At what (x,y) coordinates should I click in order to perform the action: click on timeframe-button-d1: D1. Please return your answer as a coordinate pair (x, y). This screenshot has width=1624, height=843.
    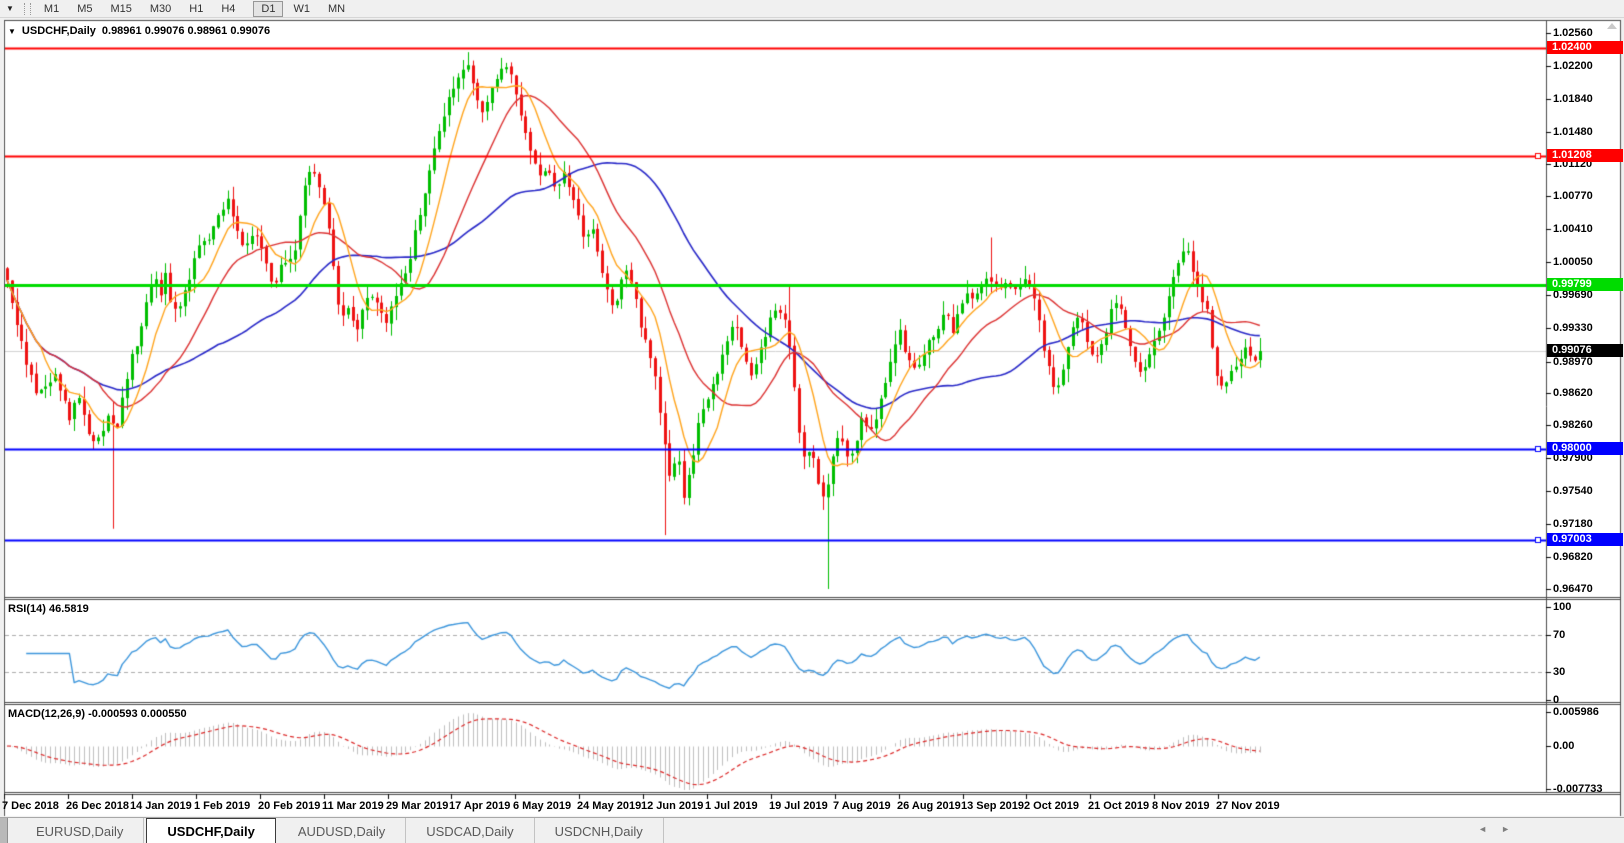
    Looking at the image, I should click on (268, 8).